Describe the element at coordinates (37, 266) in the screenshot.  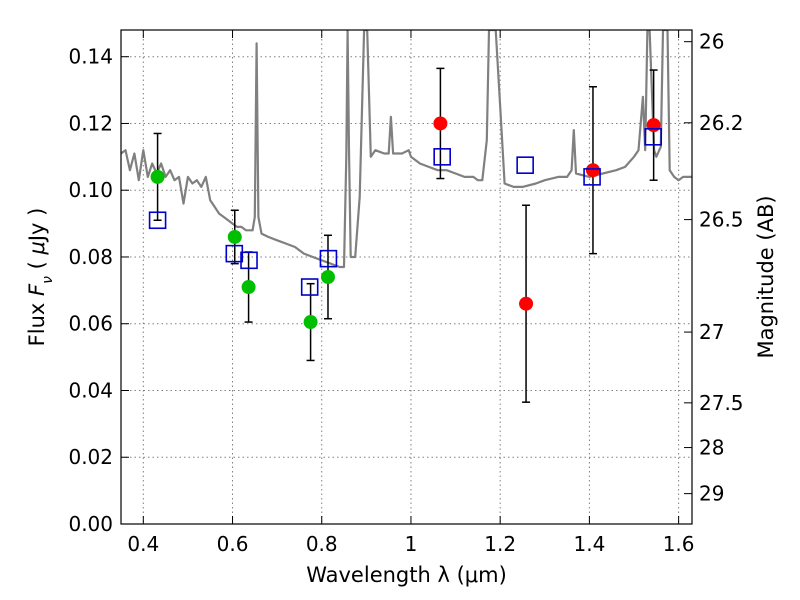
I see `y-axis-label-part: (` at that location.